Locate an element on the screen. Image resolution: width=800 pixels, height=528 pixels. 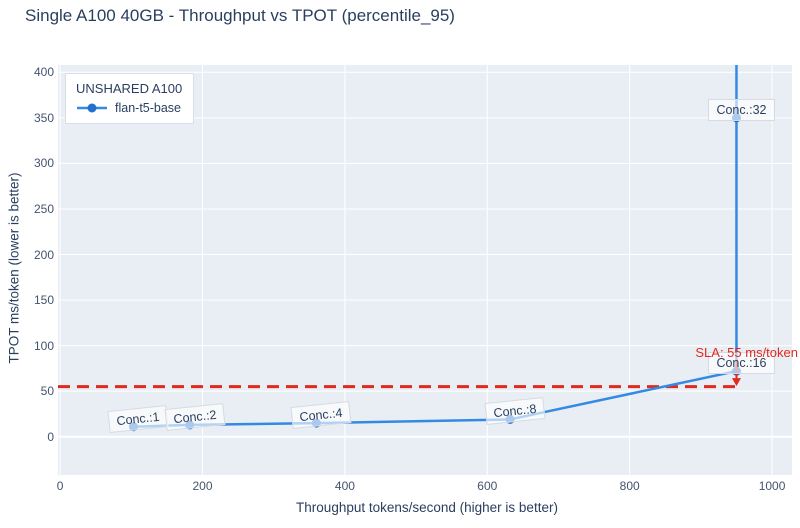
x-tick-400: 400 is located at coordinates (344, 486).